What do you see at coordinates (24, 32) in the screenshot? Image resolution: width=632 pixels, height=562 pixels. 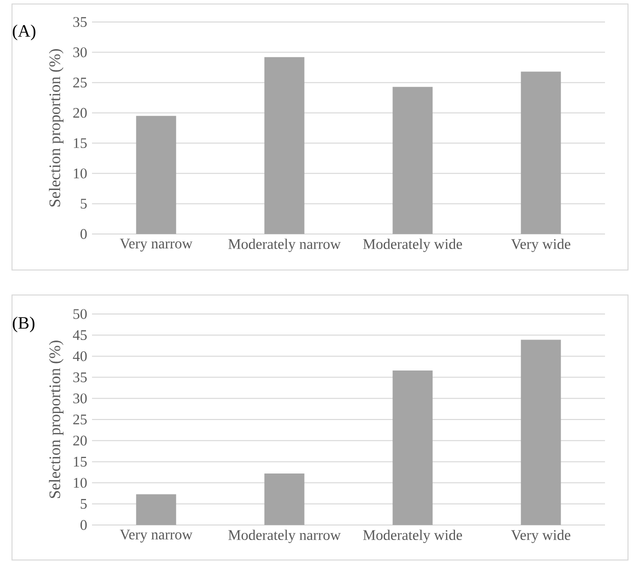 I see `chart-title: (A)` at bounding box center [24, 32].